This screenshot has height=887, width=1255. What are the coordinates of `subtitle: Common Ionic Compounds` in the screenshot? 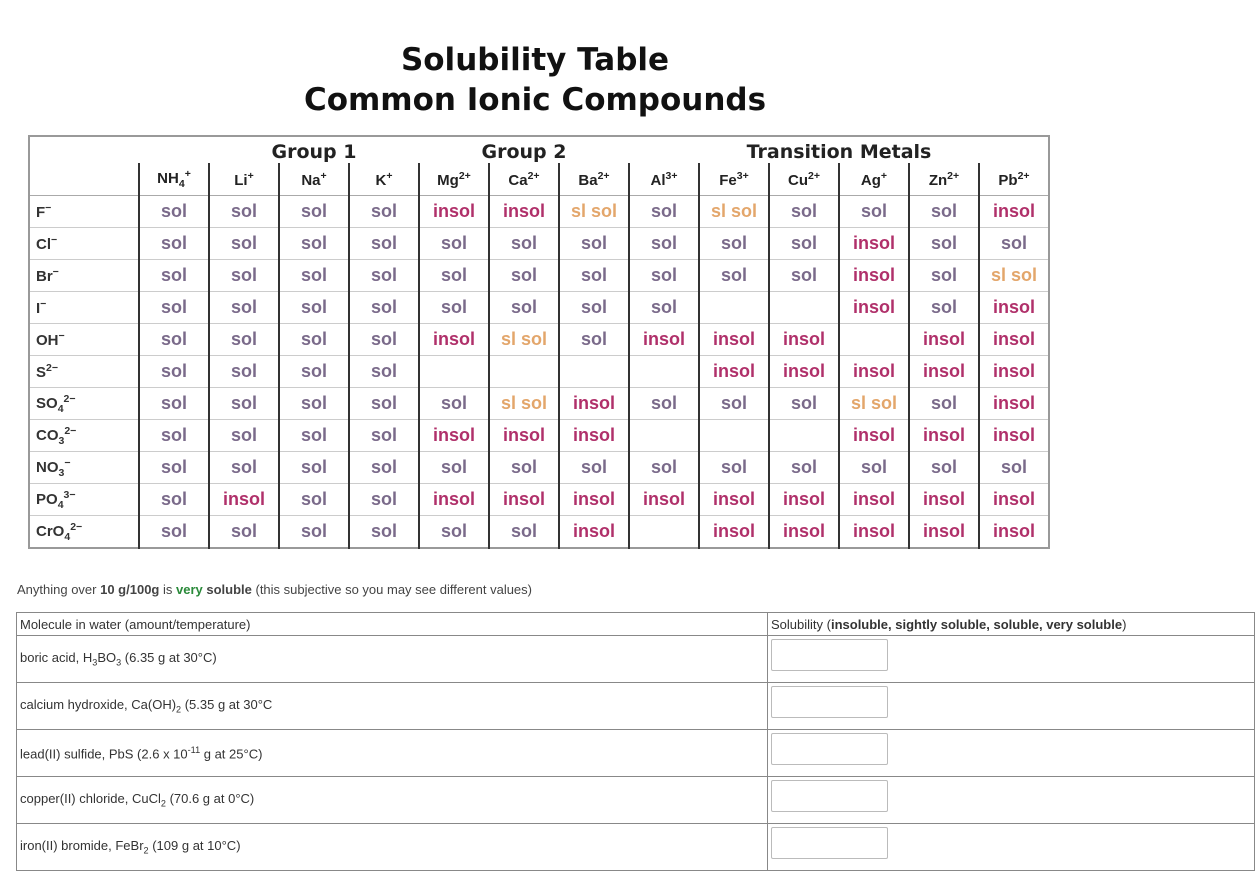 It's located at (535, 100).